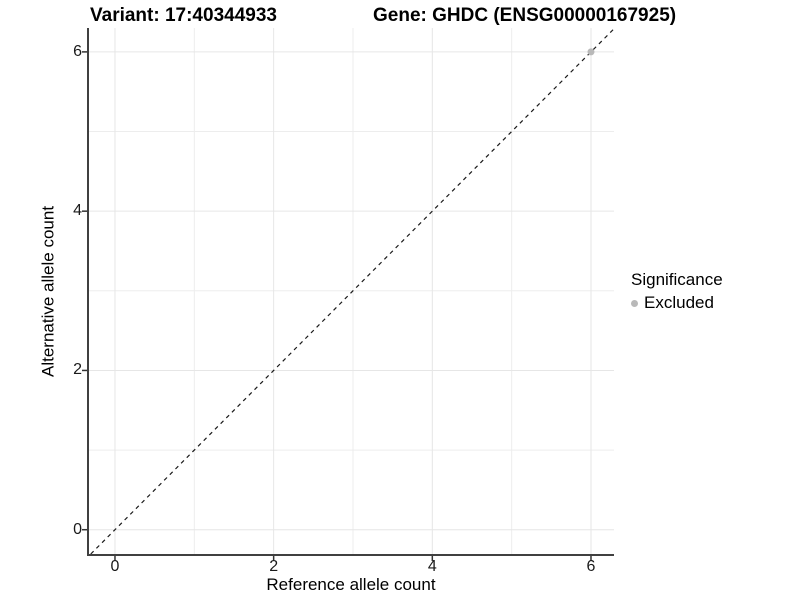 Image resolution: width=800 pixels, height=600 pixels. What do you see at coordinates (183, 15) in the screenshot?
I see `variant-title: Variant: 17:40344933` at bounding box center [183, 15].